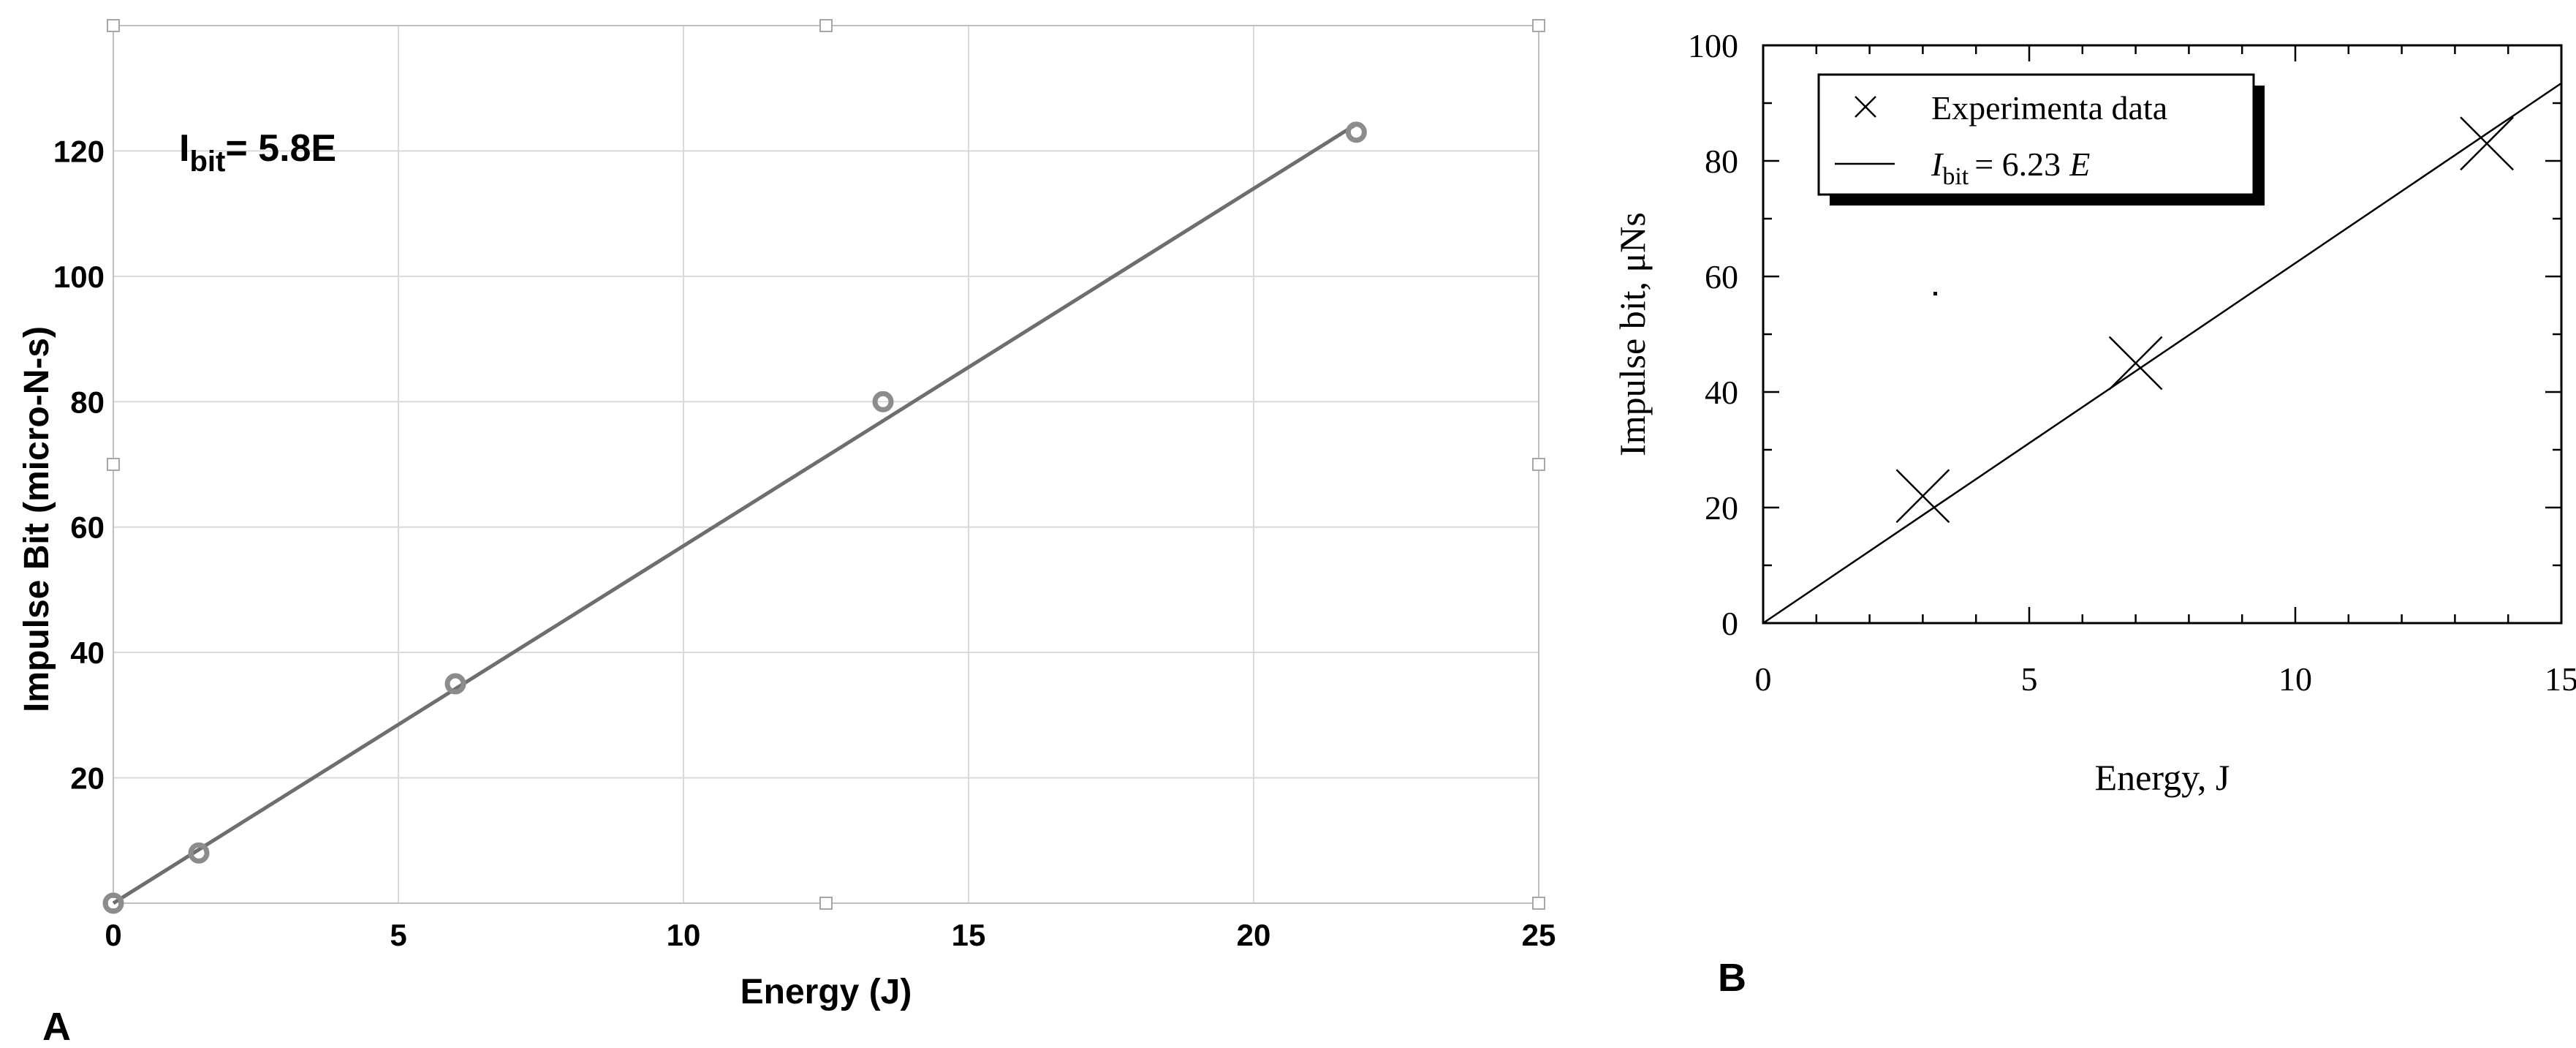  I want to click on chart-a-fit-equation: Ibit= 5.8E, so click(257, 152).